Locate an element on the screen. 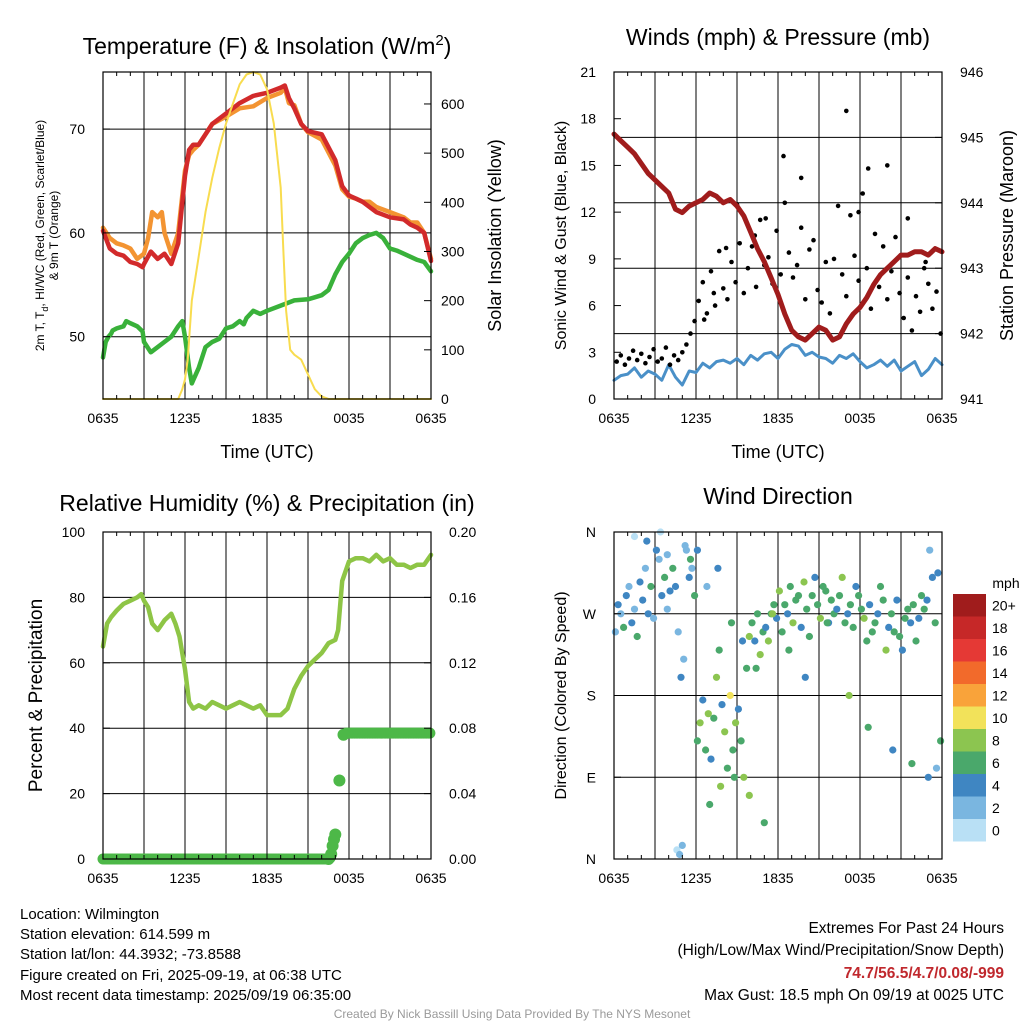  y-axis-label: Percent & Precipitation is located at coordinates (36, 695).